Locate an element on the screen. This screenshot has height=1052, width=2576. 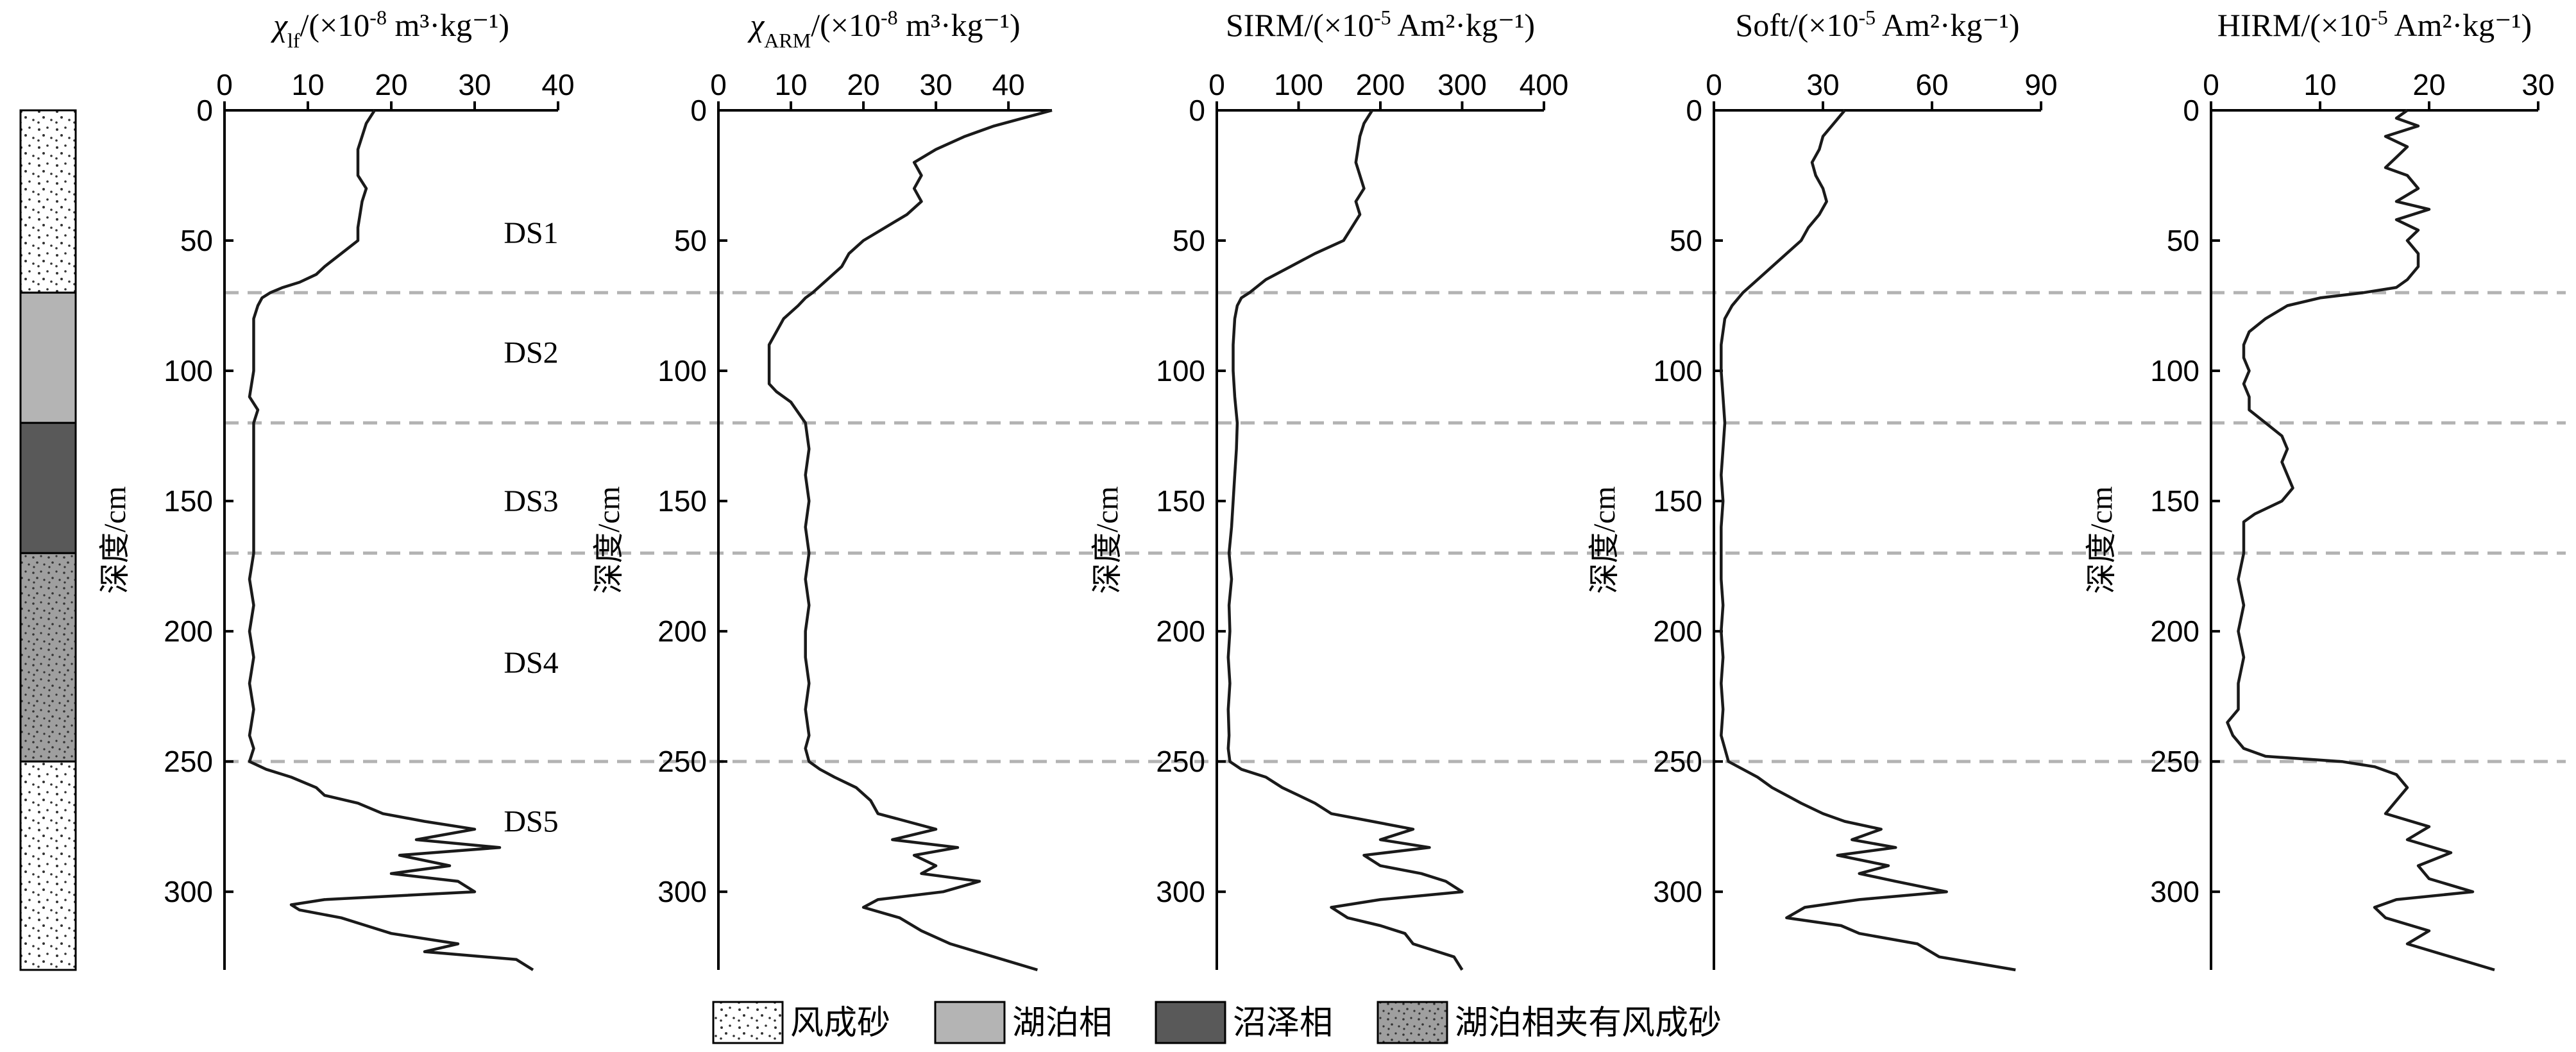
zone-labels: DS1 DS2 DS3 DS4 DS5 is located at coordinates (531, 527).